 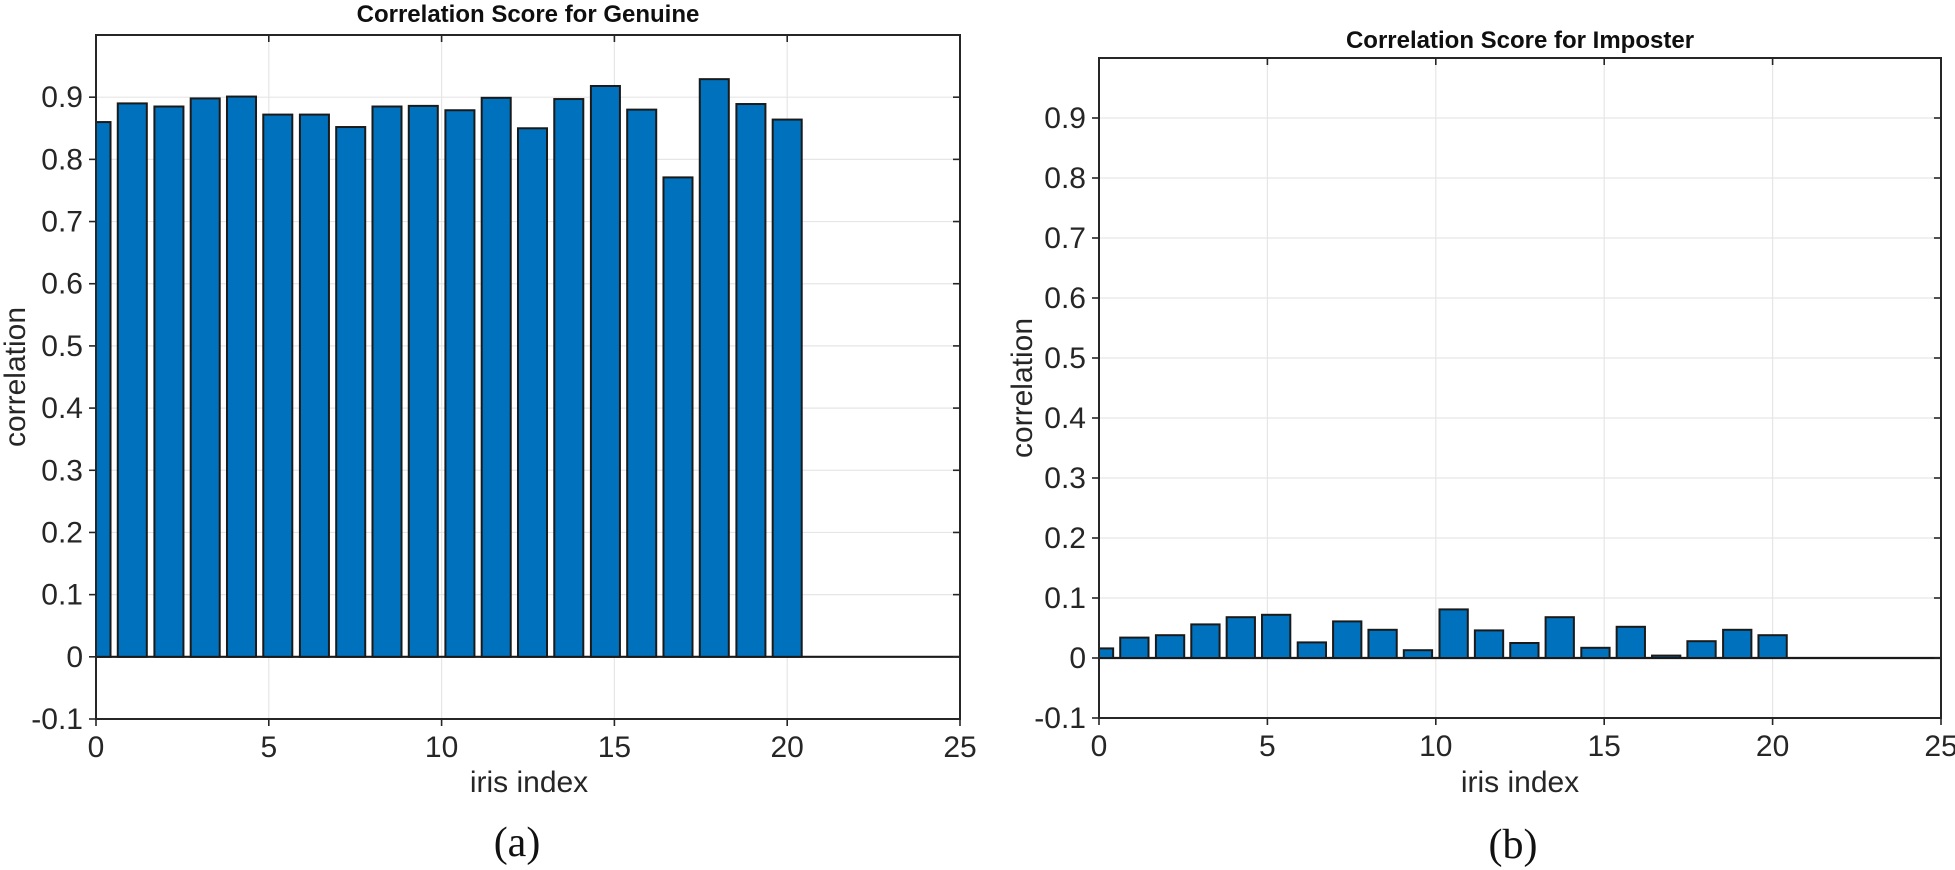 What do you see at coordinates (1060, 718) in the screenshot?
I see `imposter-y-tick-label: -0.1` at bounding box center [1060, 718].